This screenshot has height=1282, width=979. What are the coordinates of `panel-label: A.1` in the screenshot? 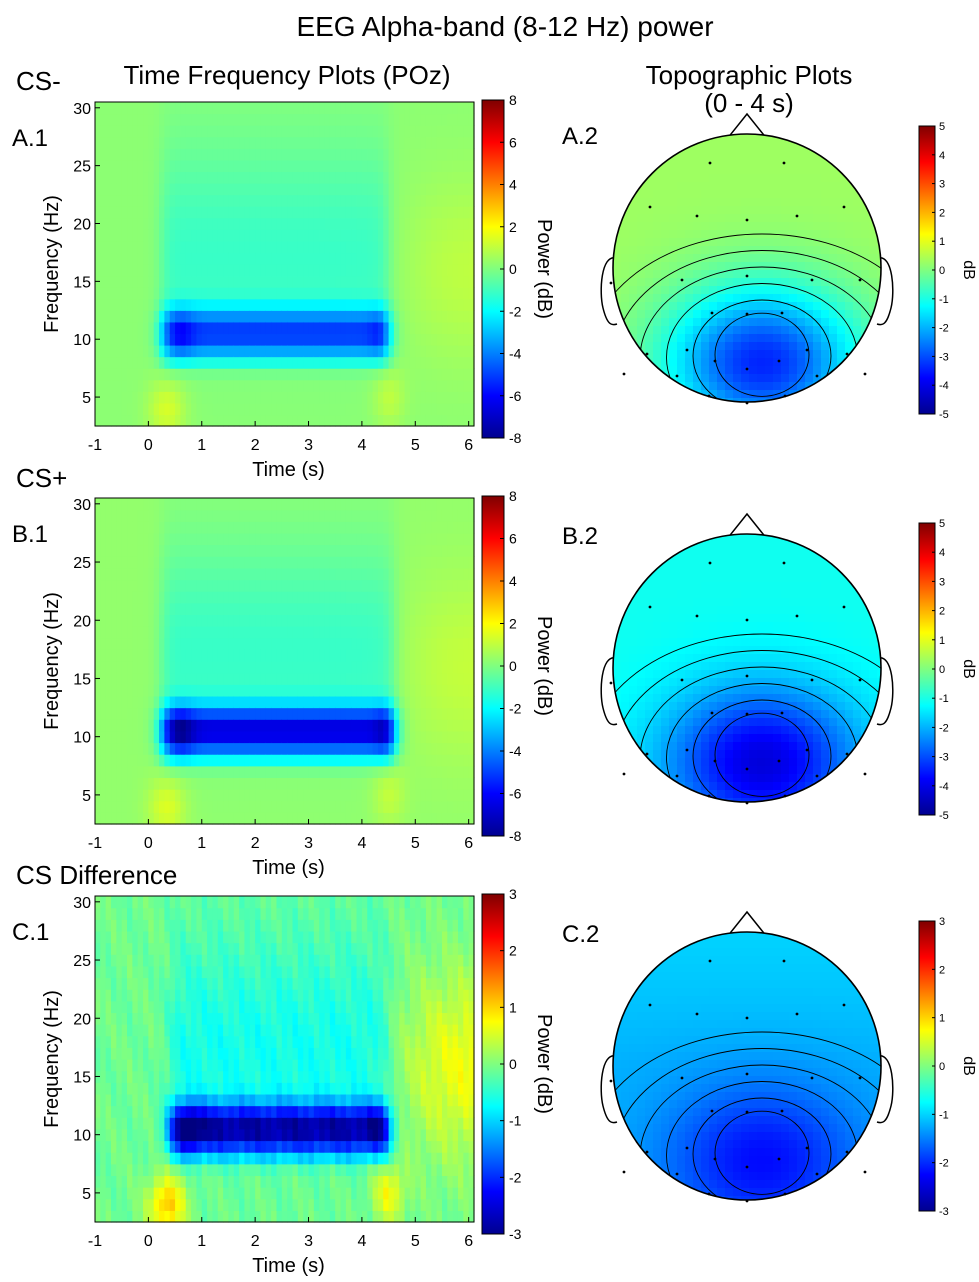 It's located at (30, 138).